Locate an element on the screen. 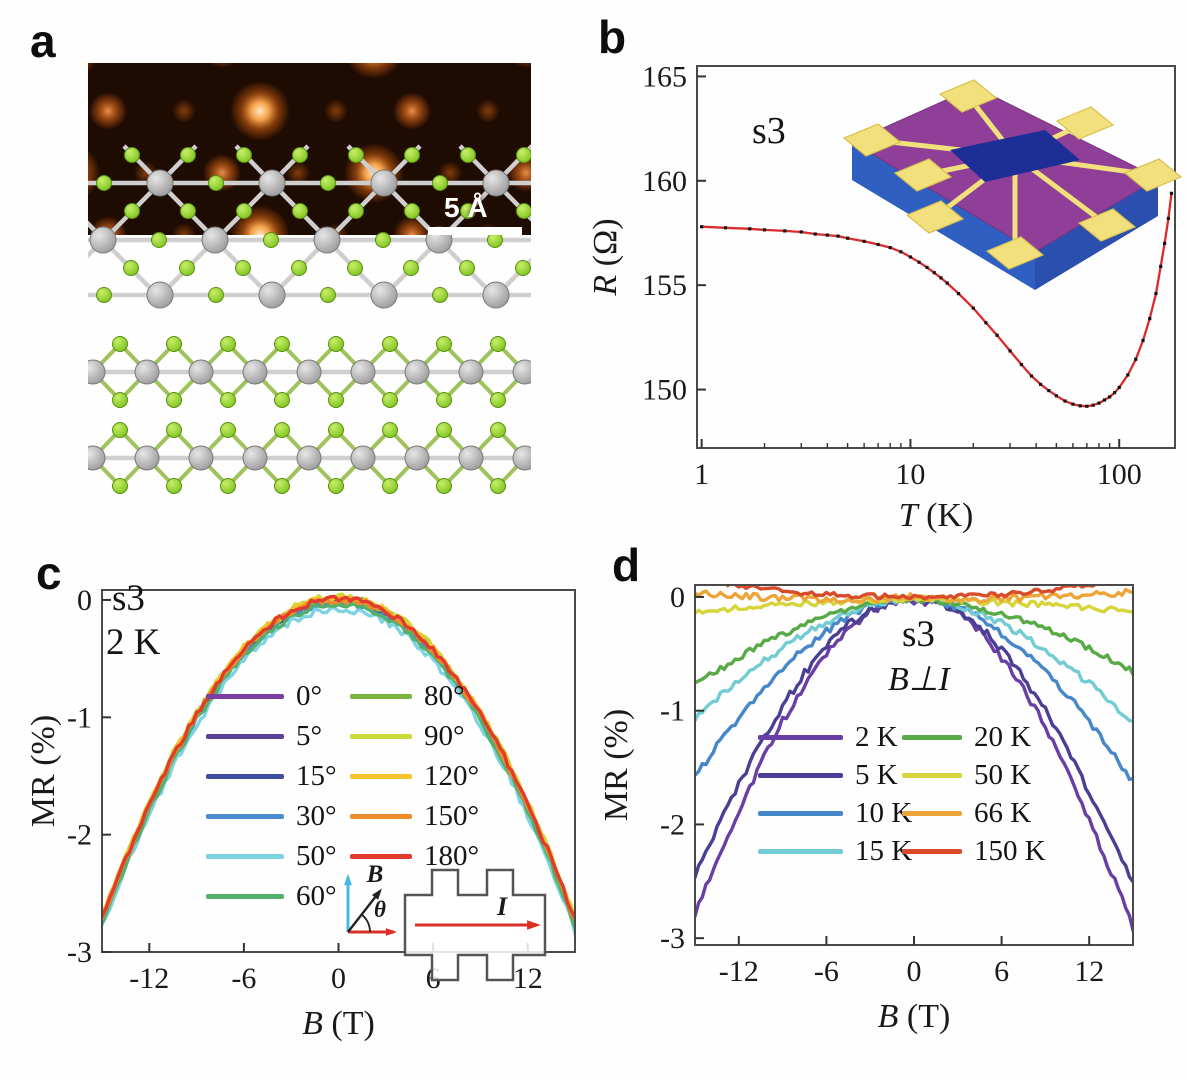  legend-label: 50 K is located at coordinates (1003, 774).